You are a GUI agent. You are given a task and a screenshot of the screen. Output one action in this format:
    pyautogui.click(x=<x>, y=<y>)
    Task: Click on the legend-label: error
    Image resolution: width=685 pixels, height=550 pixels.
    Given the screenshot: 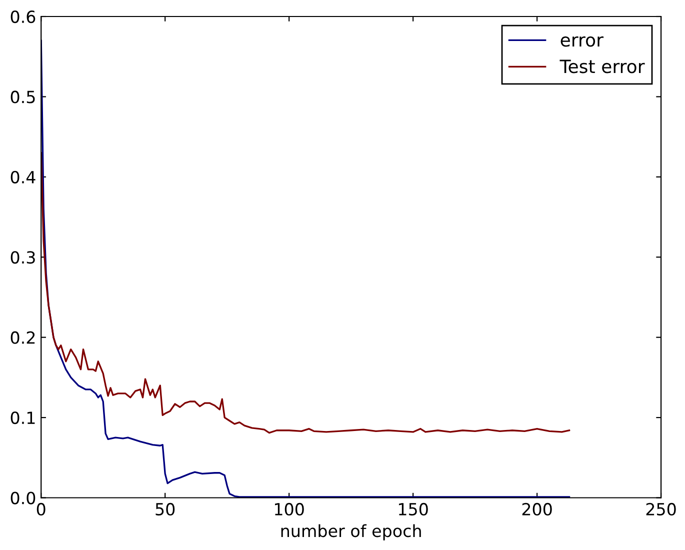 What is the action you would take?
    pyautogui.click(x=582, y=41)
    